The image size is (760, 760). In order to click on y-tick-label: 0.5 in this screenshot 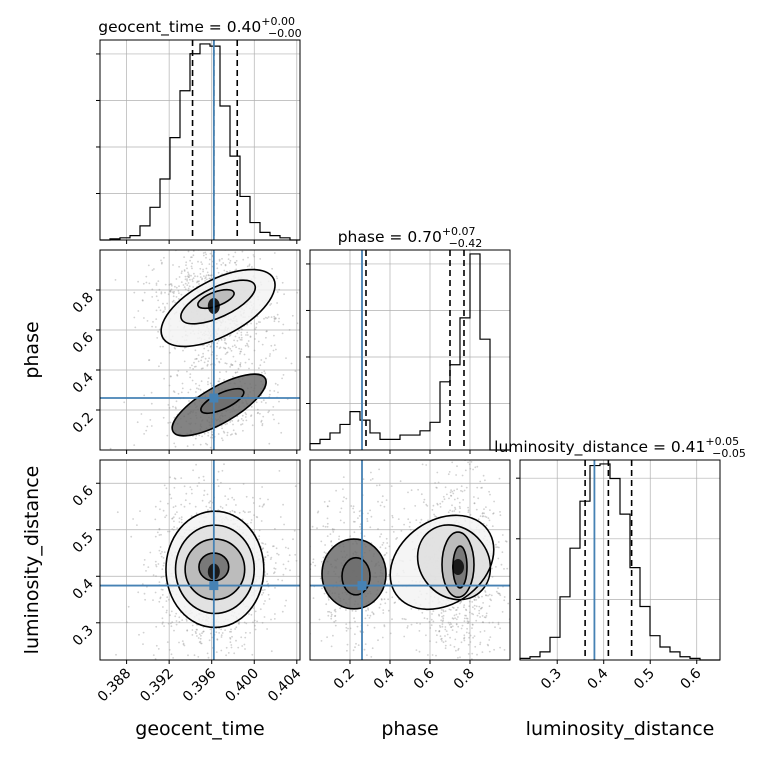, I will do `click(83, 542)`.